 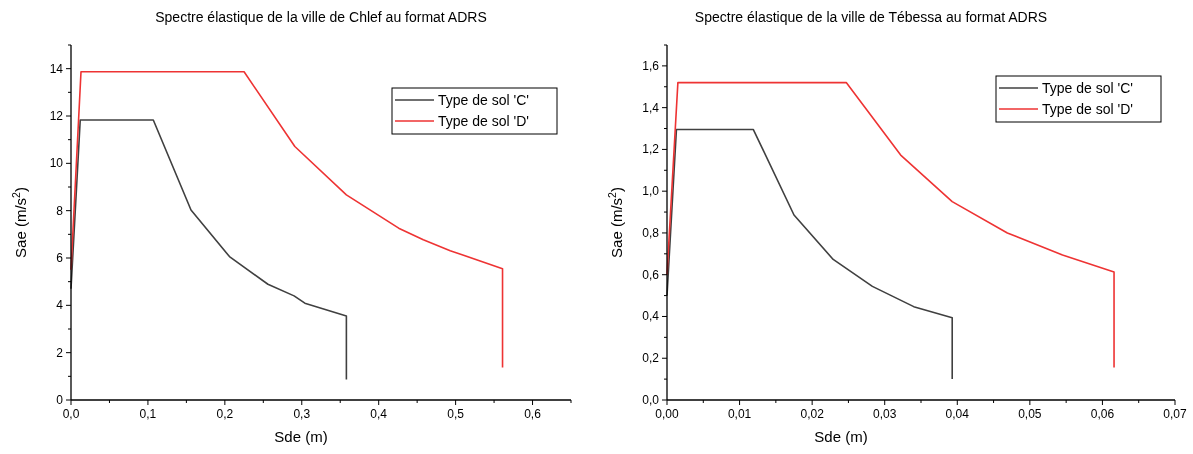 What do you see at coordinates (60, 210) in the screenshot?
I see `y-tick-label: 8` at bounding box center [60, 210].